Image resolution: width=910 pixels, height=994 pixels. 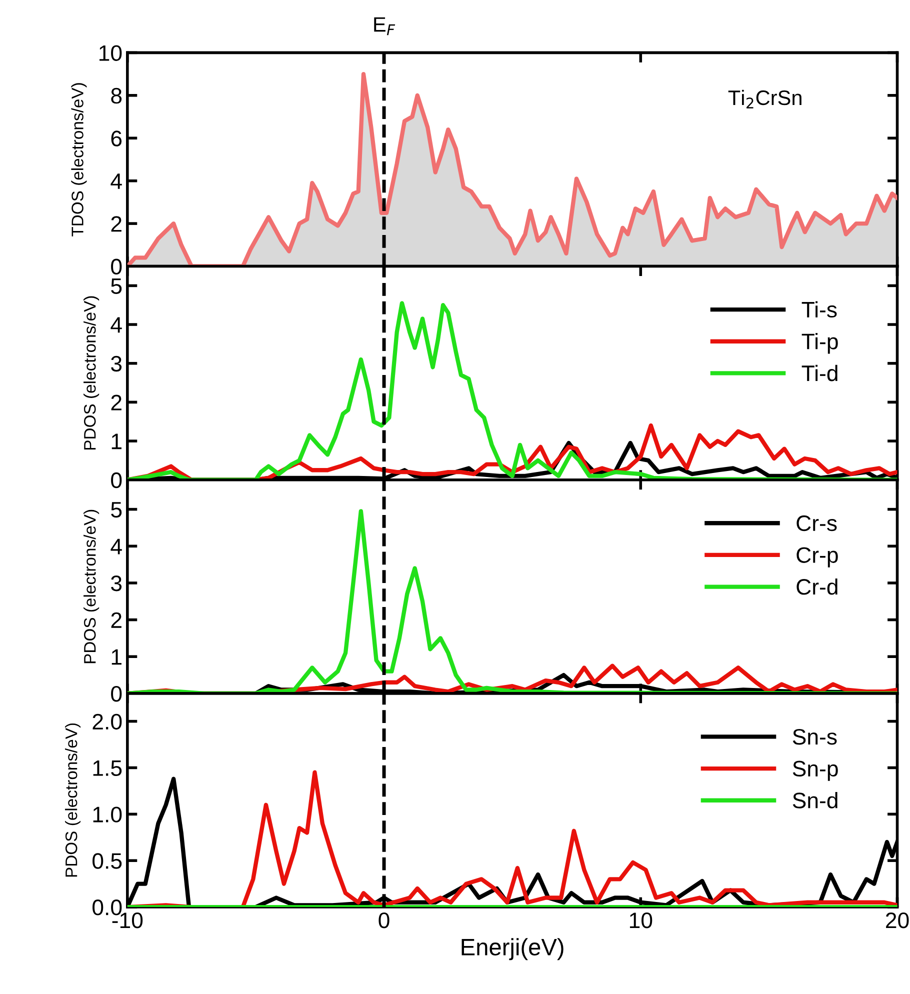 What do you see at coordinates (79, 159) in the screenshot?
I see `y-axis-title: TDOS (electrons/eV)` at bounding box center [79, 159].